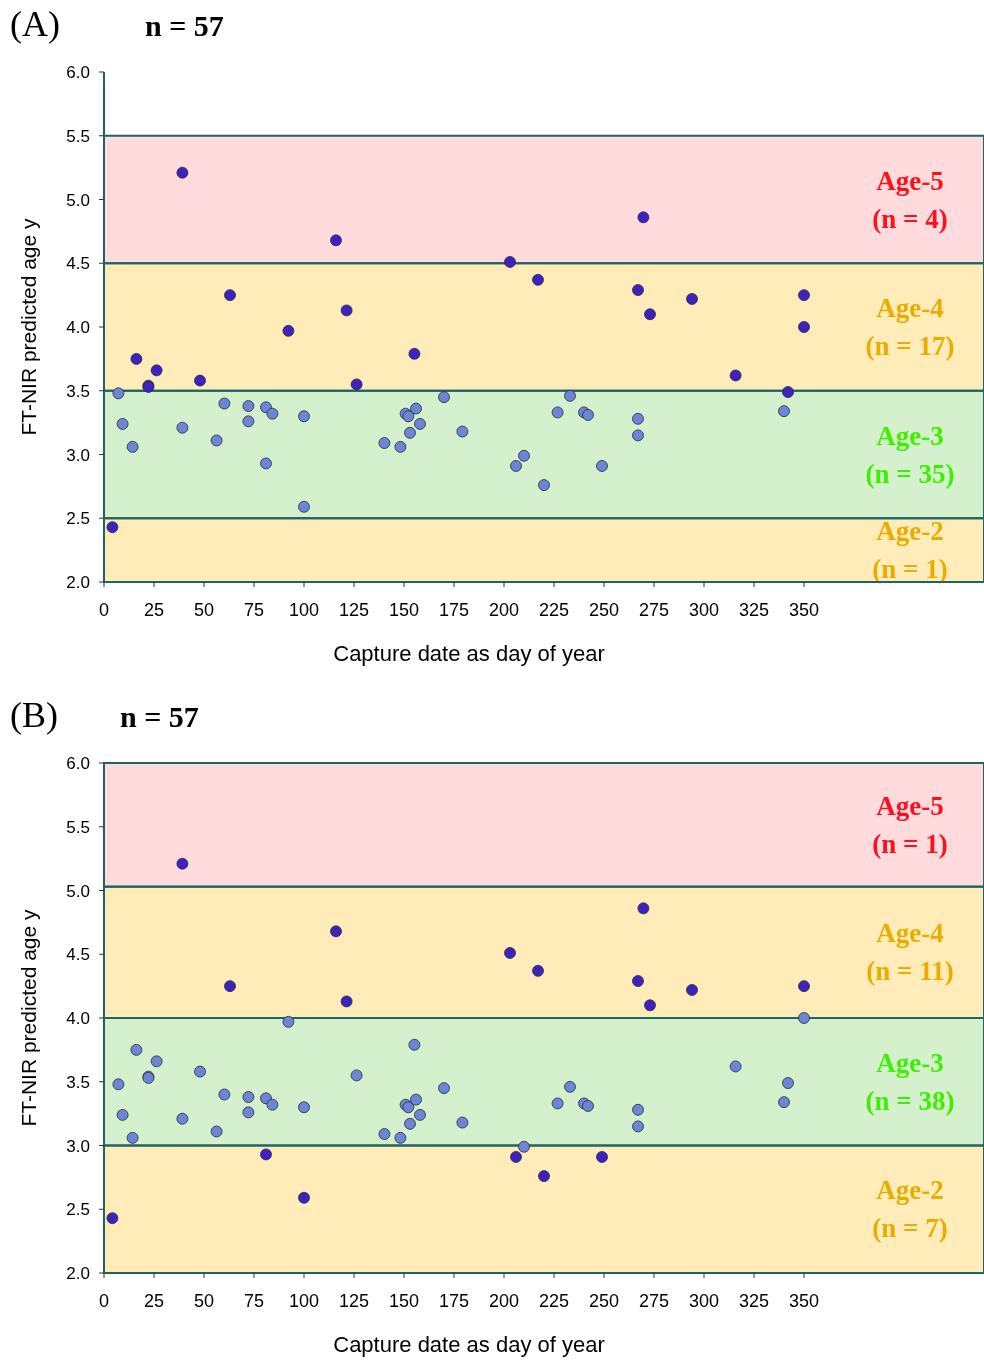 This screenshot has width=984, height=1360. Describe the element at coordinates (910, 199) in the screenshot. I see `band-label: Age-5 (n = 4)` at that location.